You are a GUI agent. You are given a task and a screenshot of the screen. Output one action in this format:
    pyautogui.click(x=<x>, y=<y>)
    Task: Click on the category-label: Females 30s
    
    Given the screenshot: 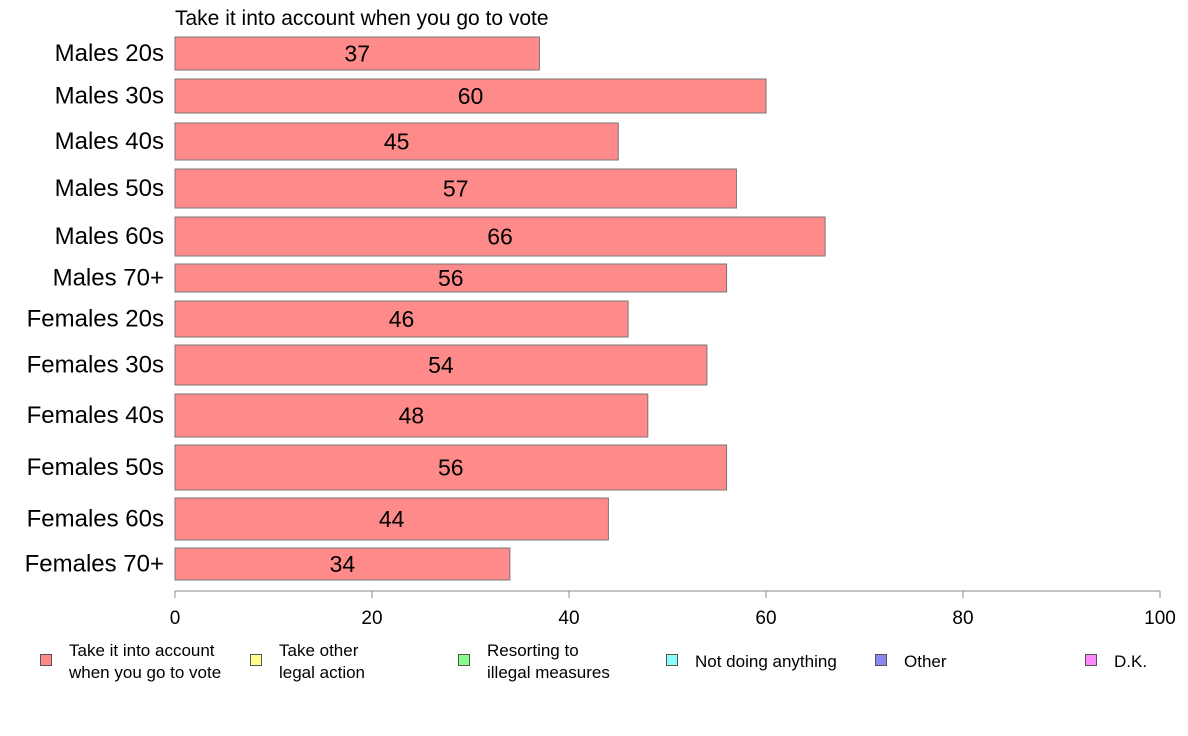 What is the action you would take?
    pyautogui.click(x=95, y=365)
    